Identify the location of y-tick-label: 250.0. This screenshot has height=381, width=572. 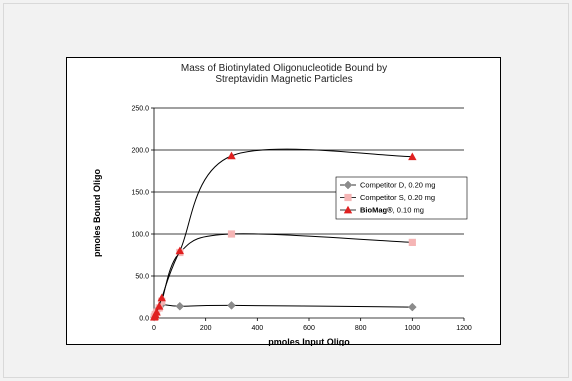
(140, 109).